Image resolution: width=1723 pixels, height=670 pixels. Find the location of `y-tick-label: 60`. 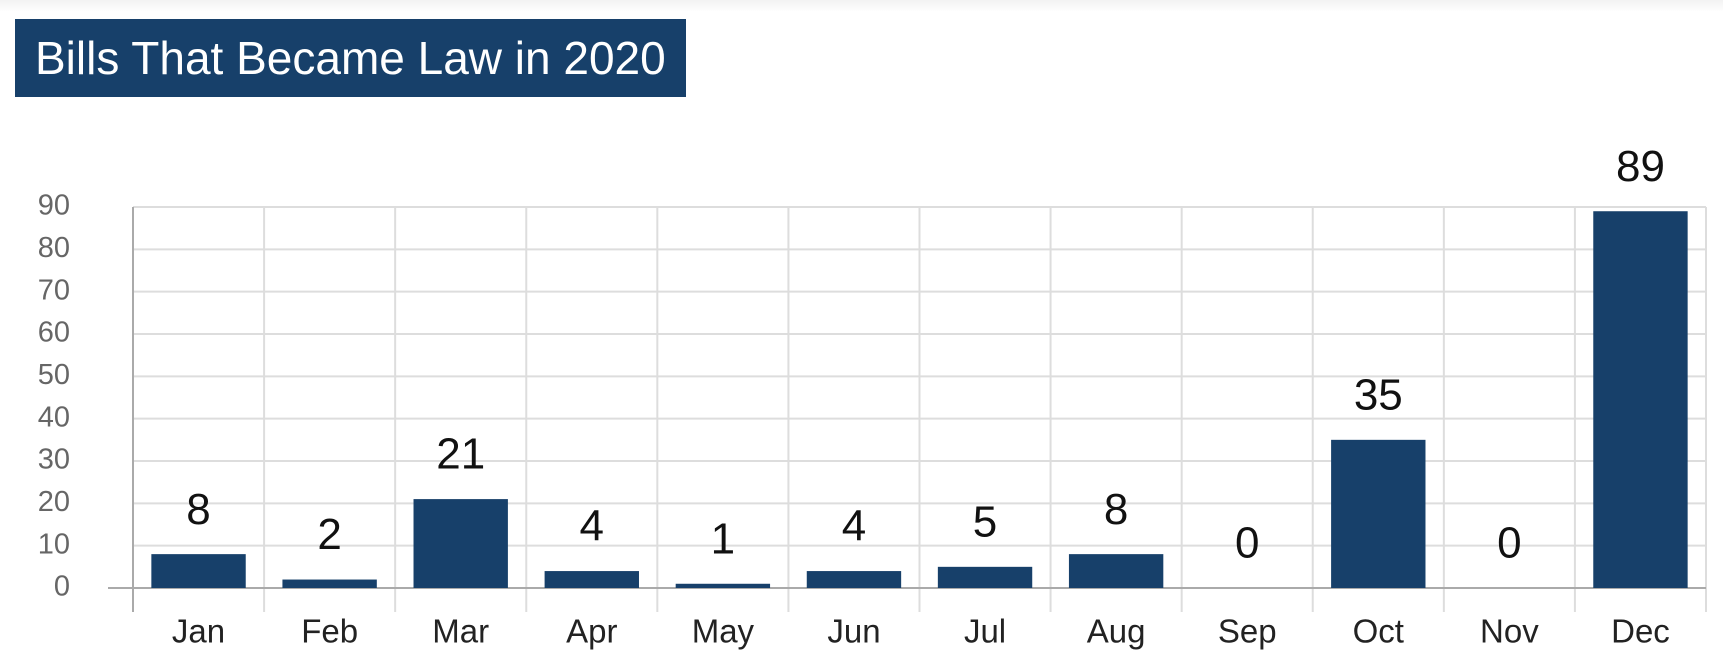

y-tick-label: 60 is located at coordinates (54, 333).